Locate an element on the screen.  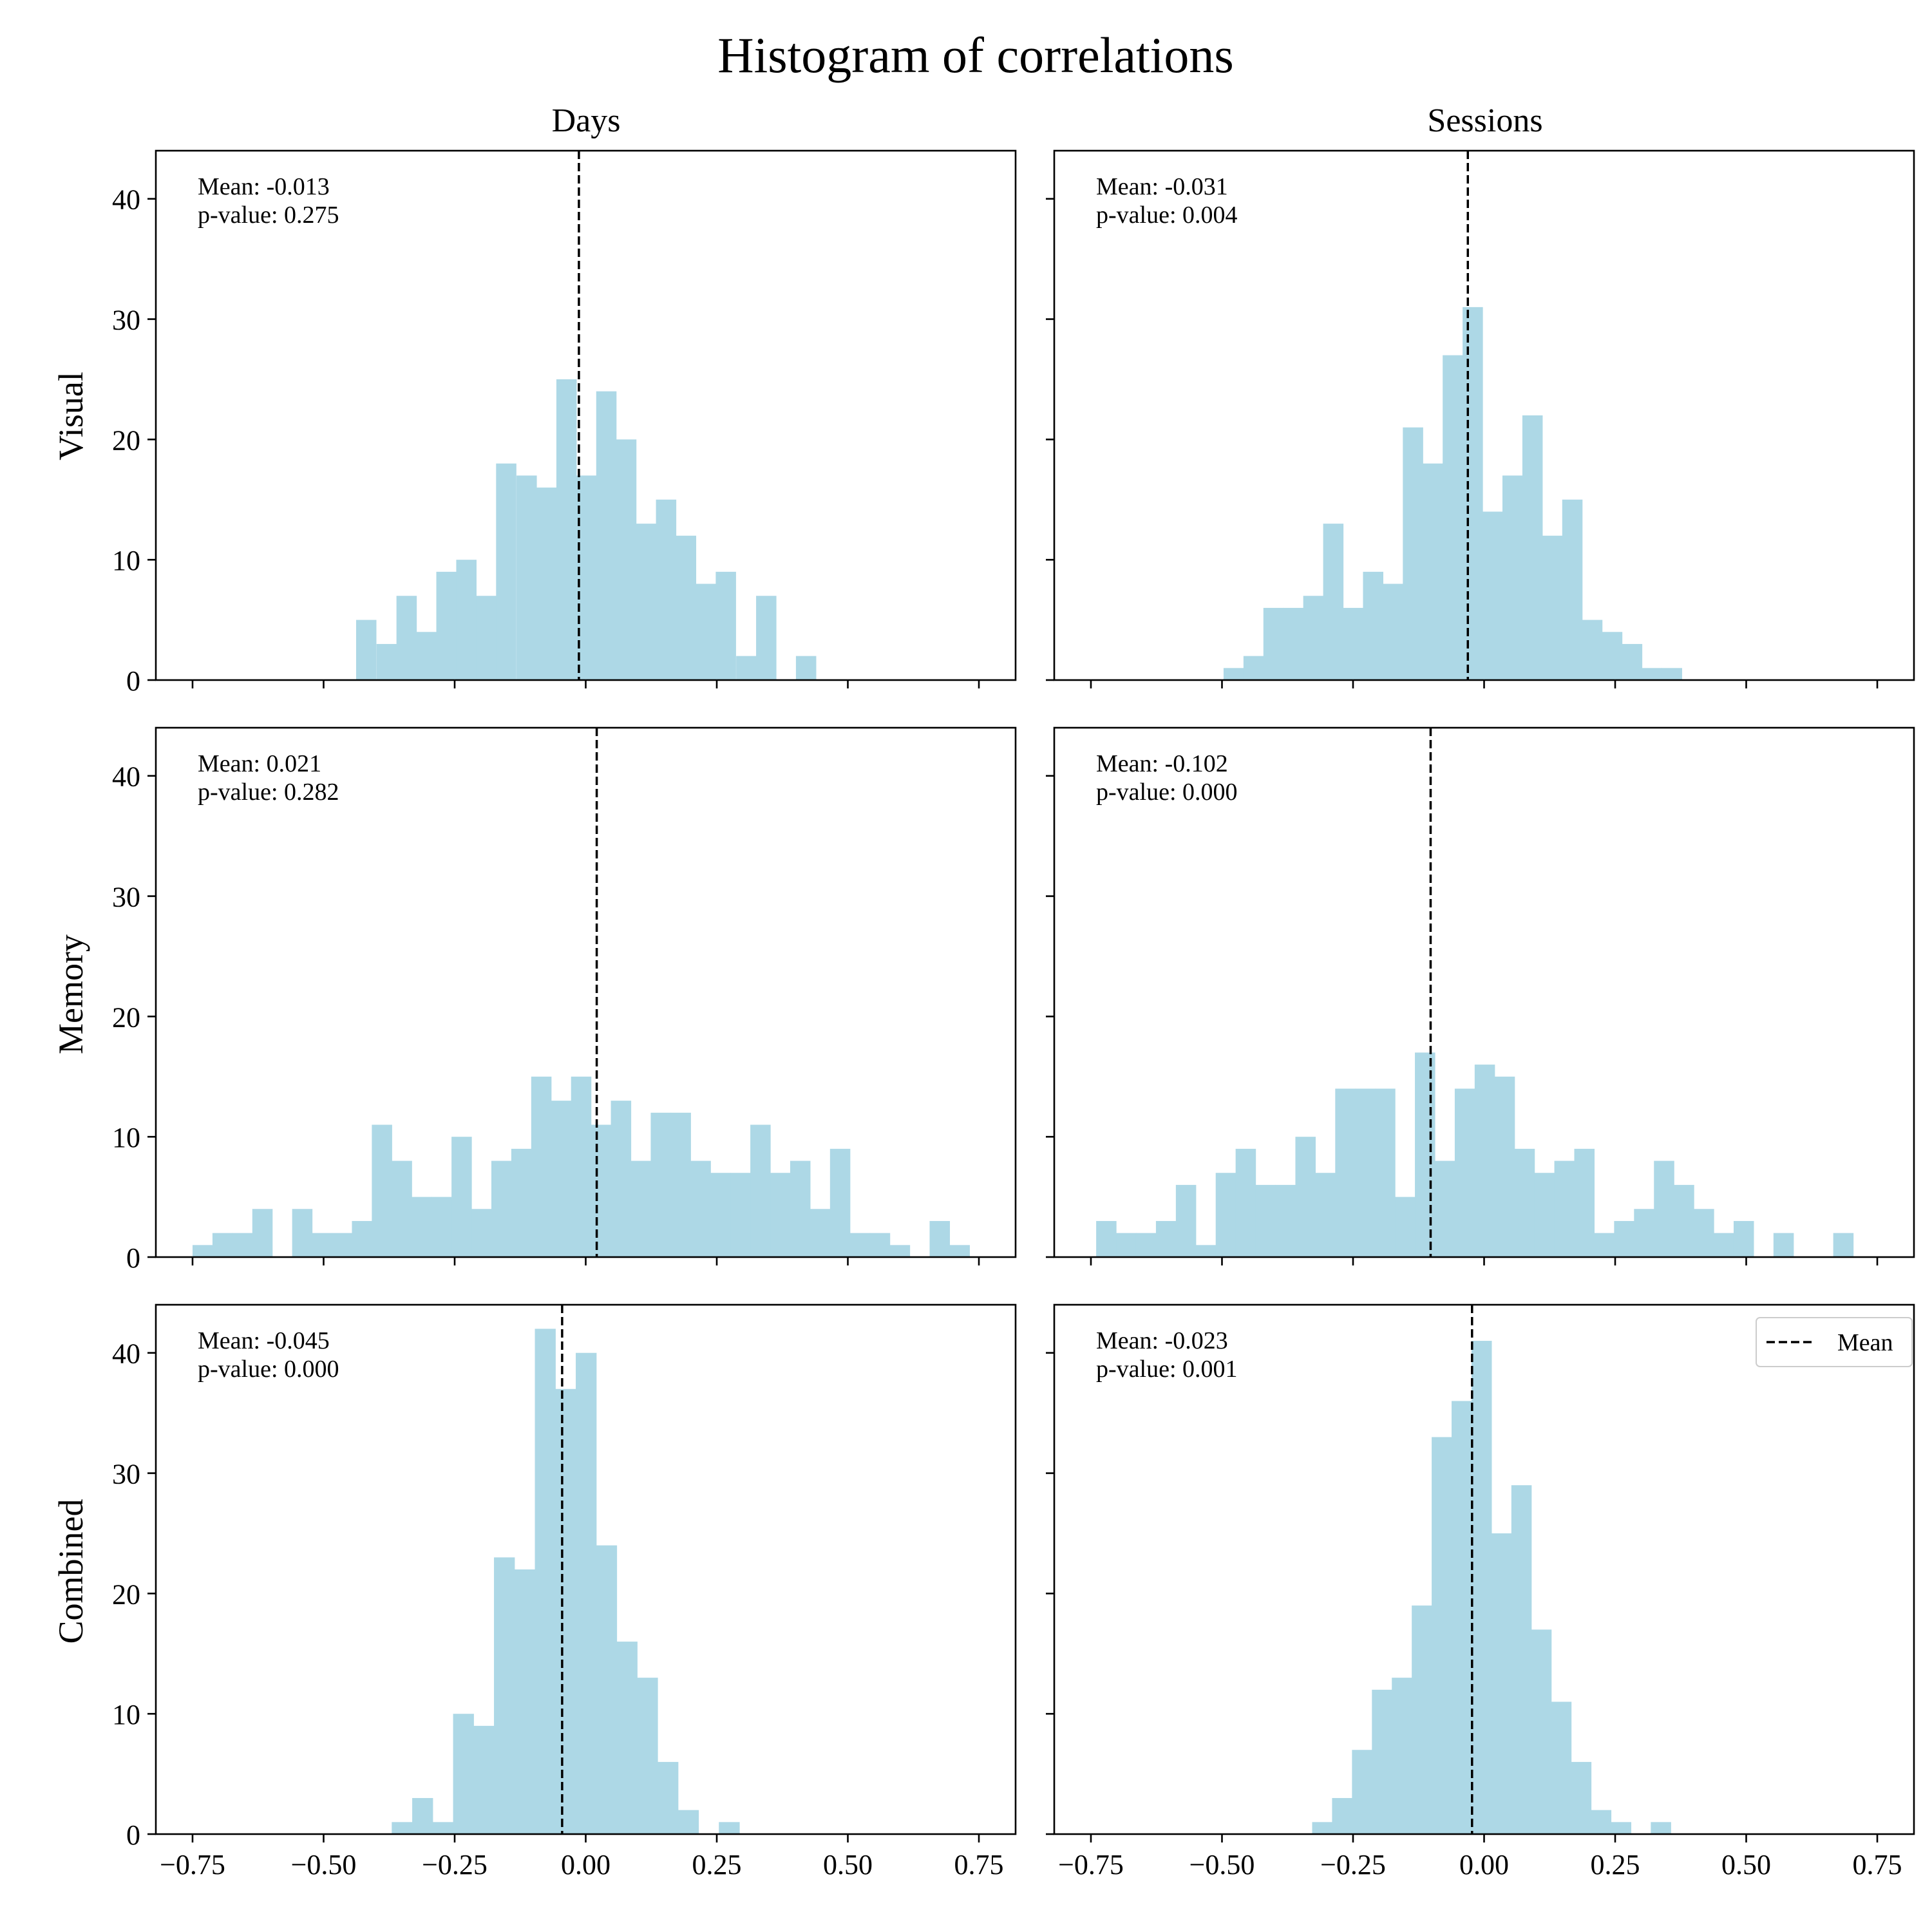
mean-annotation: Mean: -0.023 is located at coordinates (1162, 1341).